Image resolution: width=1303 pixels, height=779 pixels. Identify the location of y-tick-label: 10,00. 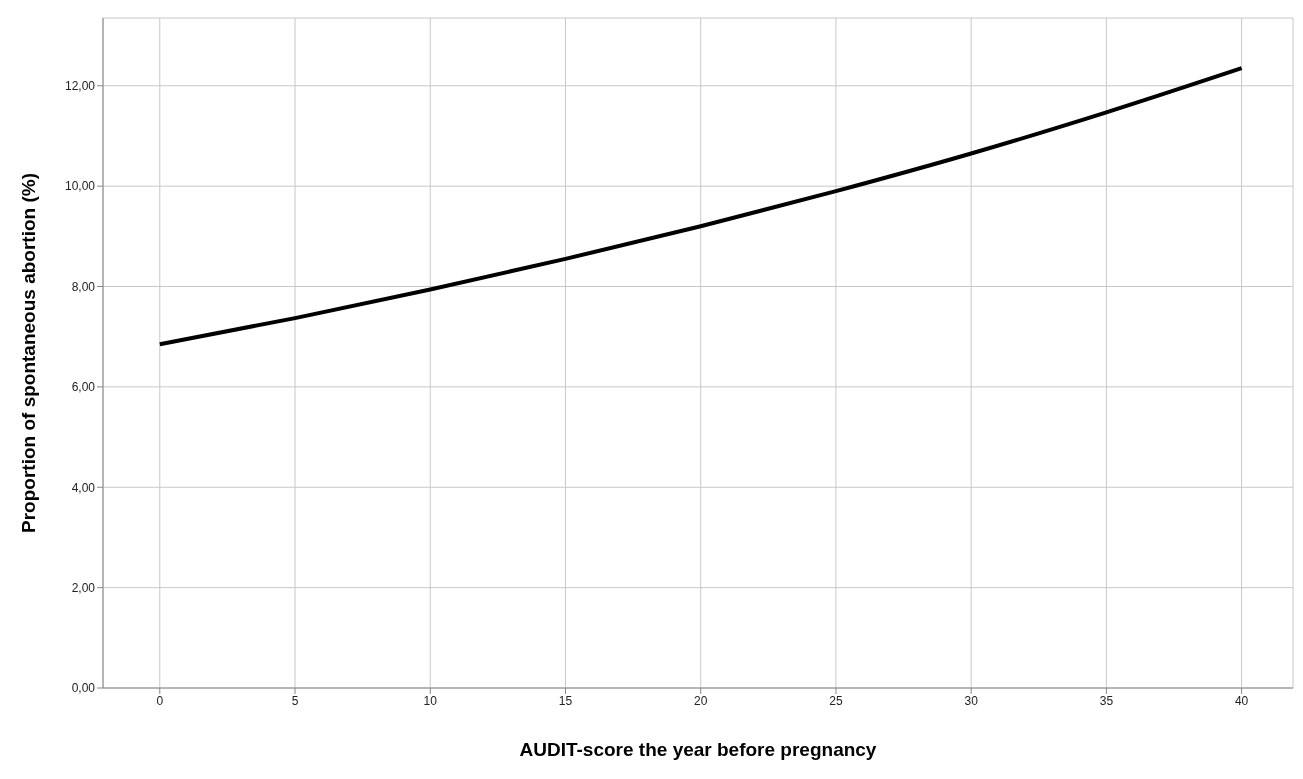
(80, 186).